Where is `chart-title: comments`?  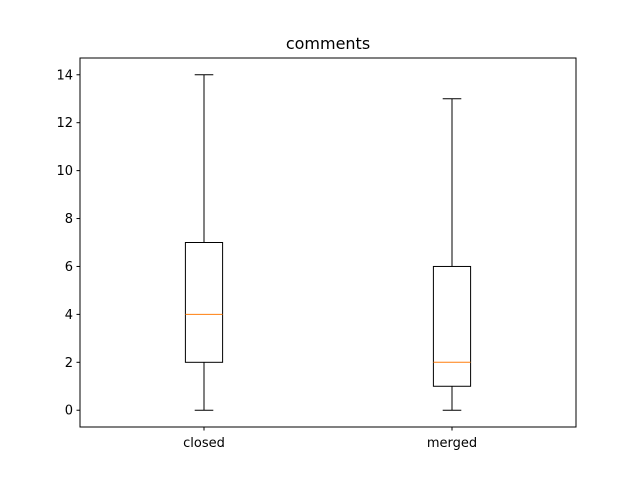
chart-title: comments is located at coordinates (328, 43).